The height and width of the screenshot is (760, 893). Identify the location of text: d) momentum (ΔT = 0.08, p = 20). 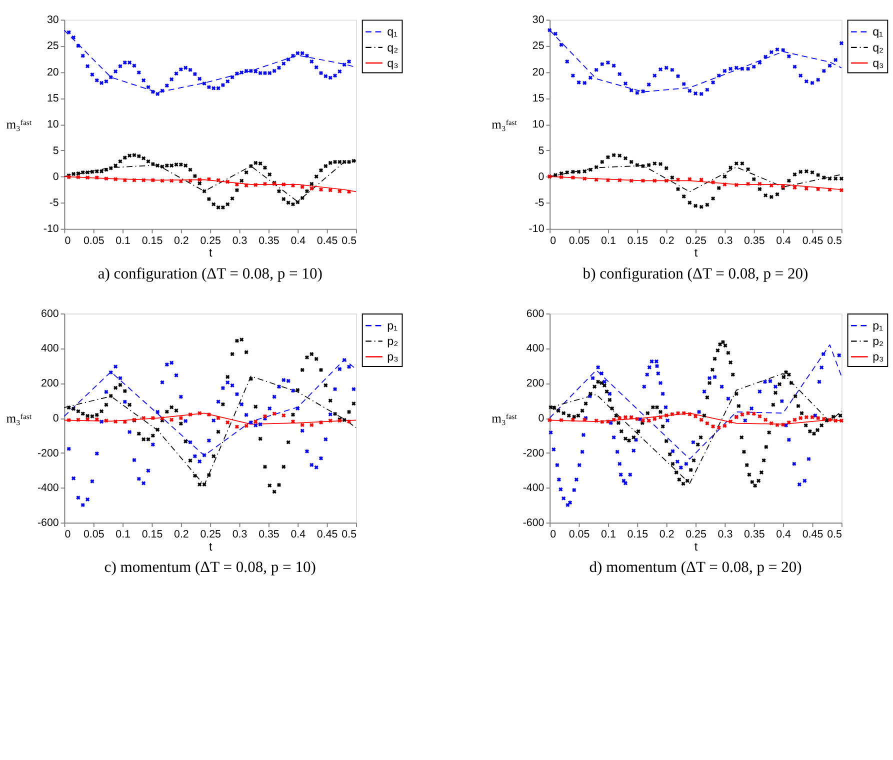
(695, 567).